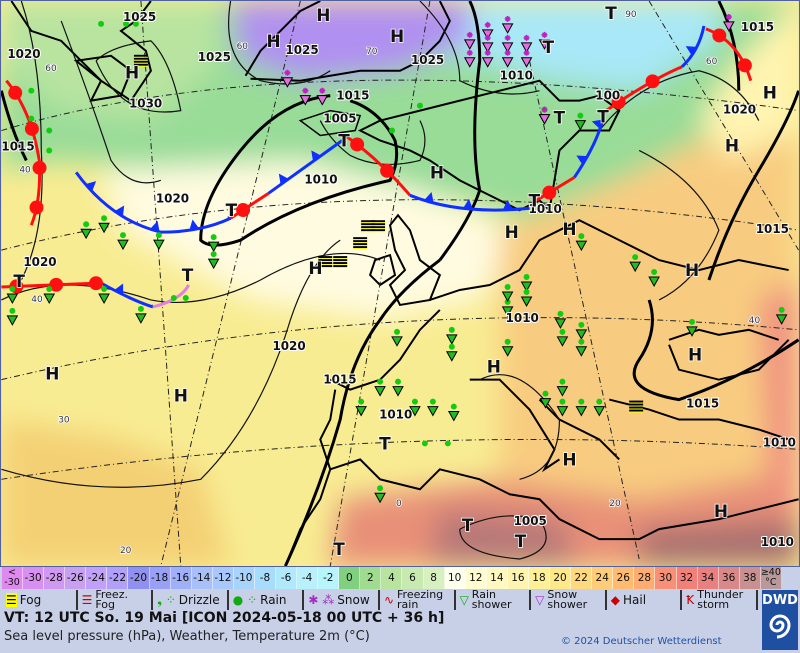 This screenshot has width=800, height=653. Describe the element at coordinates (434, 578) in the screenshot. I see `scale-cell: 8` at that location.